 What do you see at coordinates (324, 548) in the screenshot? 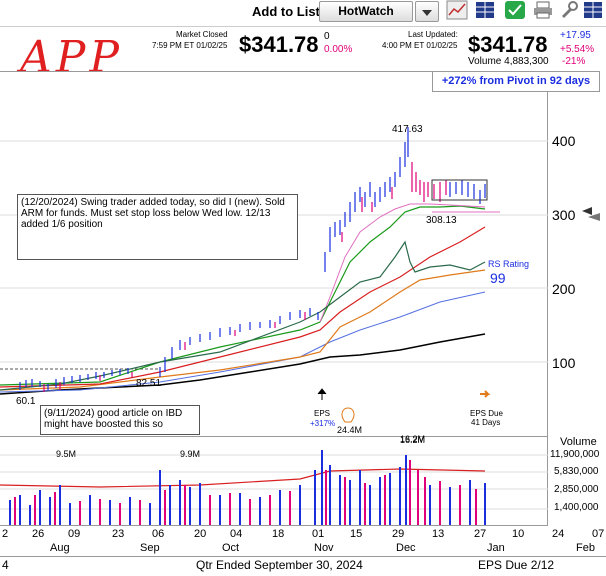
I see `month-label: Nov` at bounding box center [324, 548].